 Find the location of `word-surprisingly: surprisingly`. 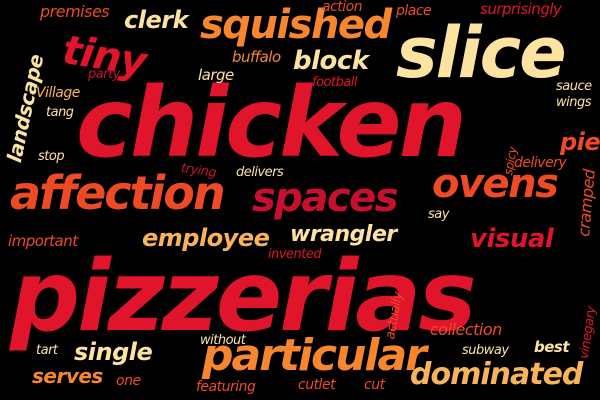

word-surprisingly: surprisingly is located at coordinates (521, 9).